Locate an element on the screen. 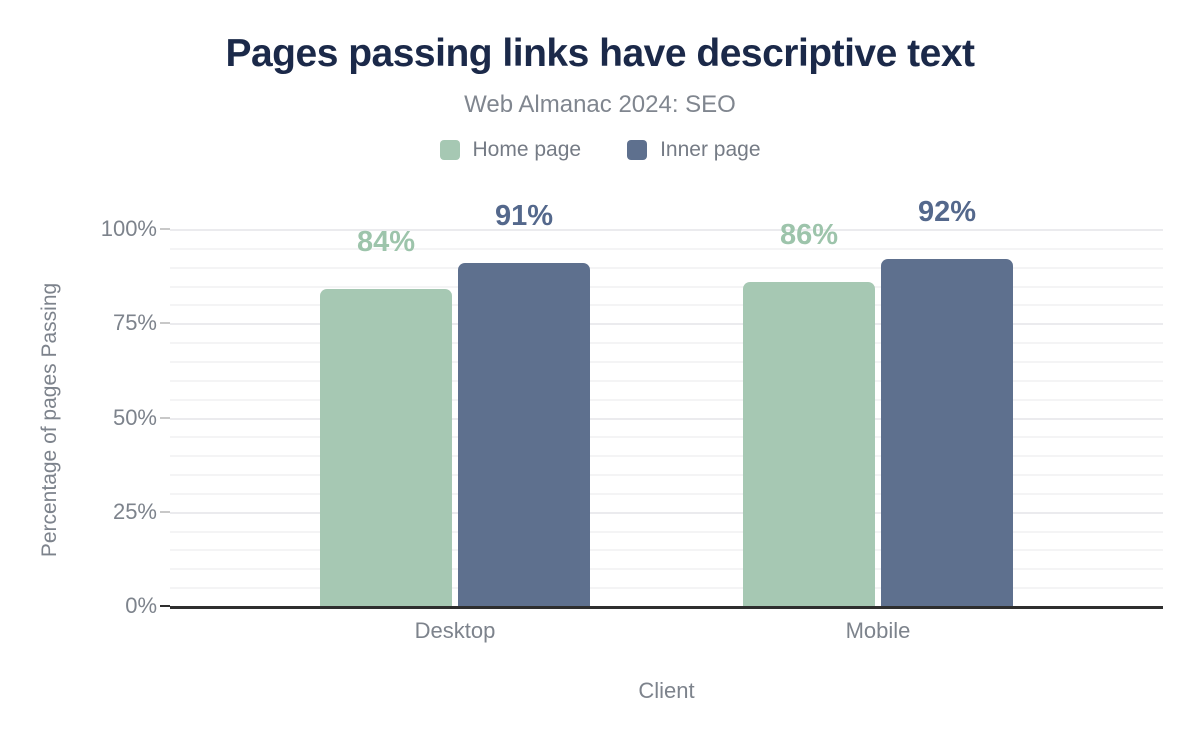  y-tick-label: 75% is located at coordinates (134, 322).